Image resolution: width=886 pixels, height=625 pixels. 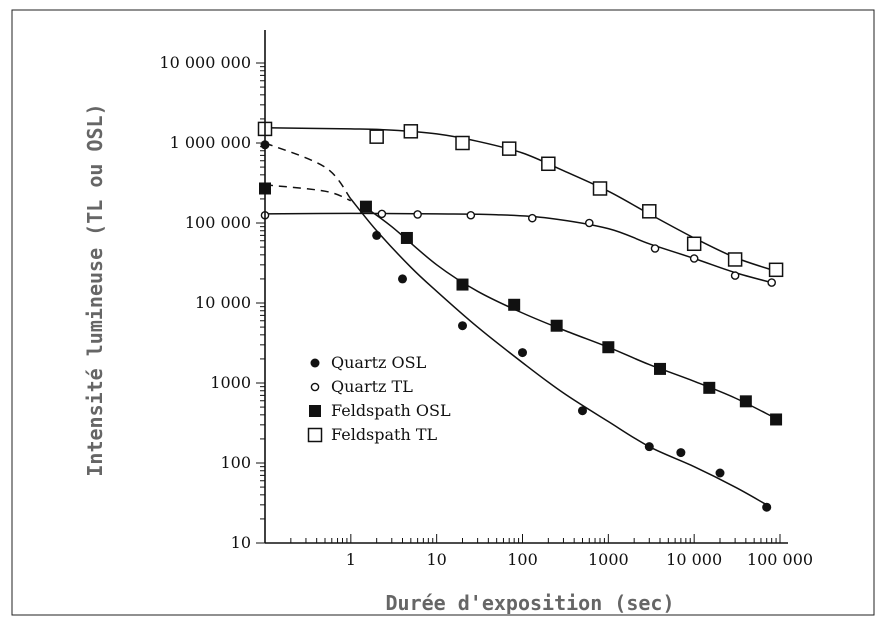 I want to click on y-tick-label: 10 000 000, so click(x=205, y=62).